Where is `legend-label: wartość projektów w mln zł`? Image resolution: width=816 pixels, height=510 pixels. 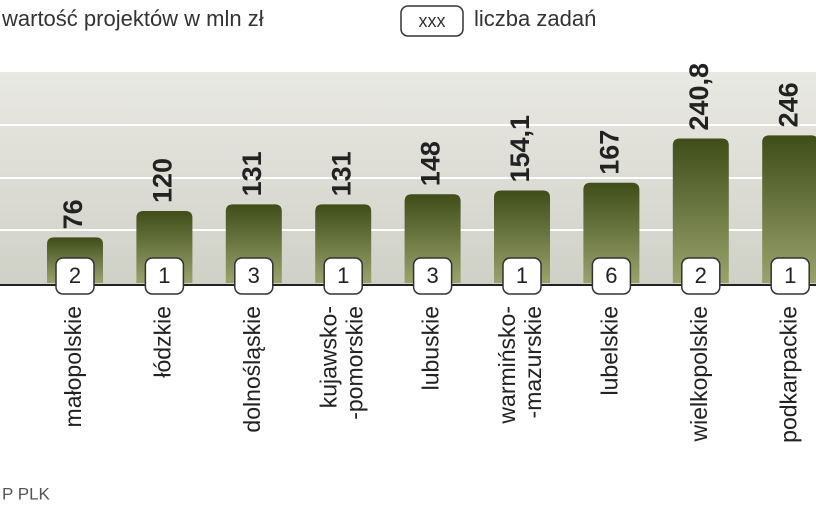
legend-label: wartość projektów w mln zł is located at coordinates (132, 18).